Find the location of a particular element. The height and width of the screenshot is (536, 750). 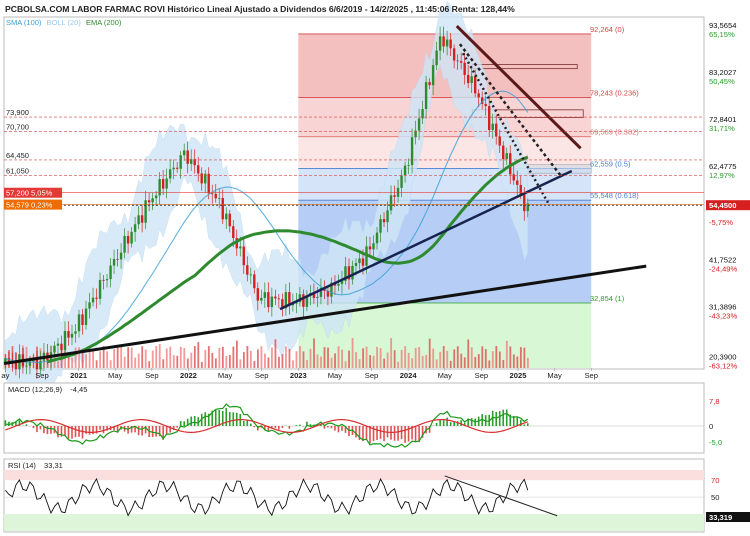

rsi-line is located at coordinates (267, 497).